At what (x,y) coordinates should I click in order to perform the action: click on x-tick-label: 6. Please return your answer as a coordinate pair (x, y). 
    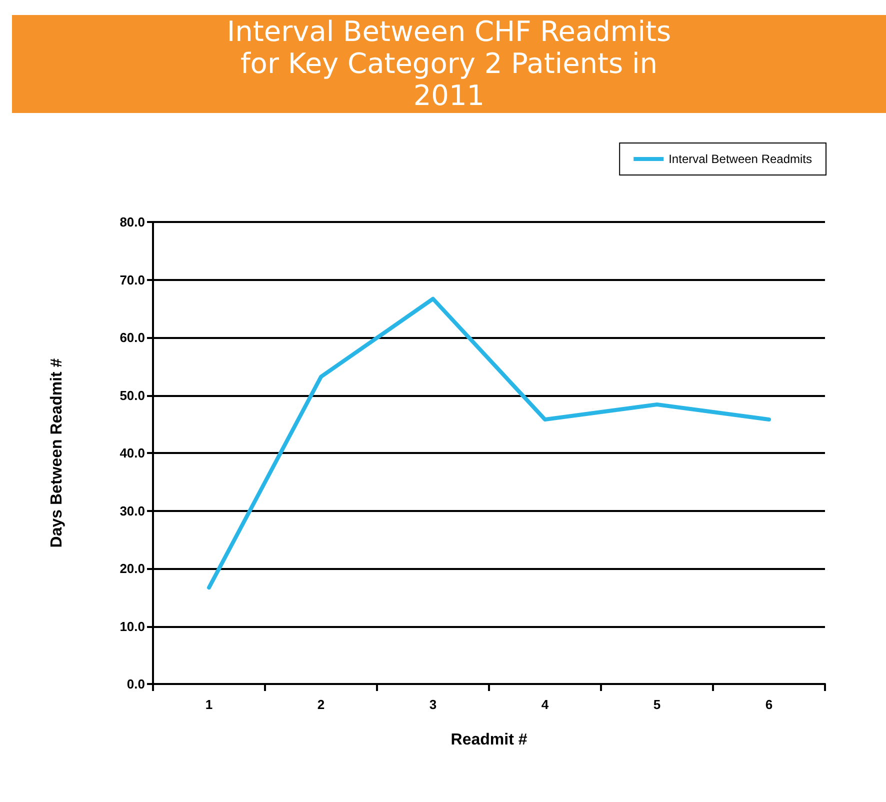
    Looking at the image, I should click on (769, 704).